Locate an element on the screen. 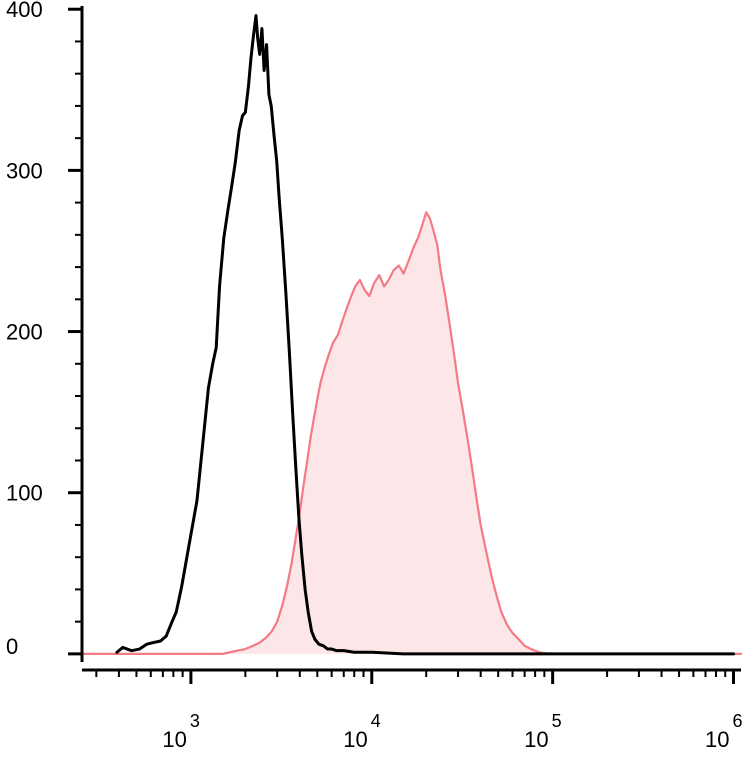  x-tick-exponent: 4 is located at coordinates (376, 721).